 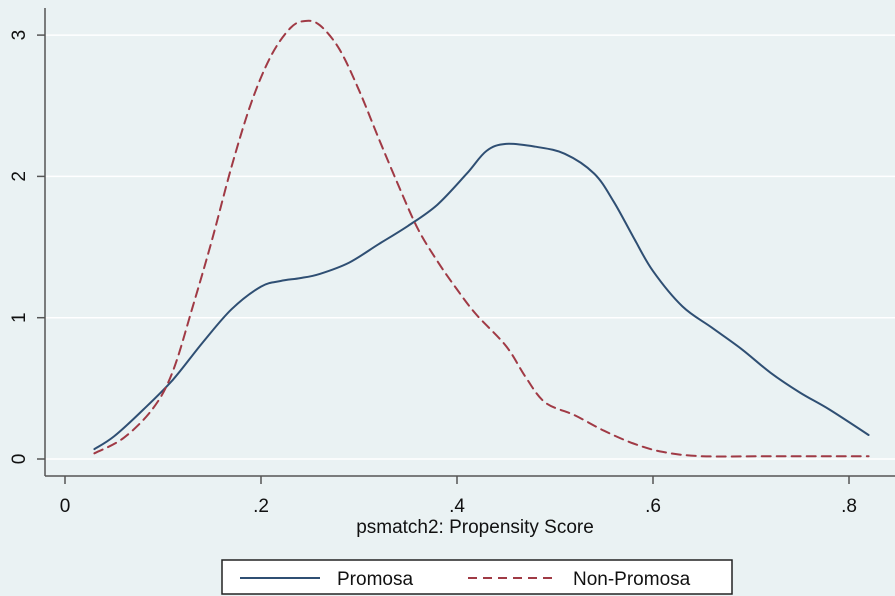 What do you see at coordinates (849, 506) in the screenshot?
I see `x-tick-label-4: .8` at bounding box center [849, 506].